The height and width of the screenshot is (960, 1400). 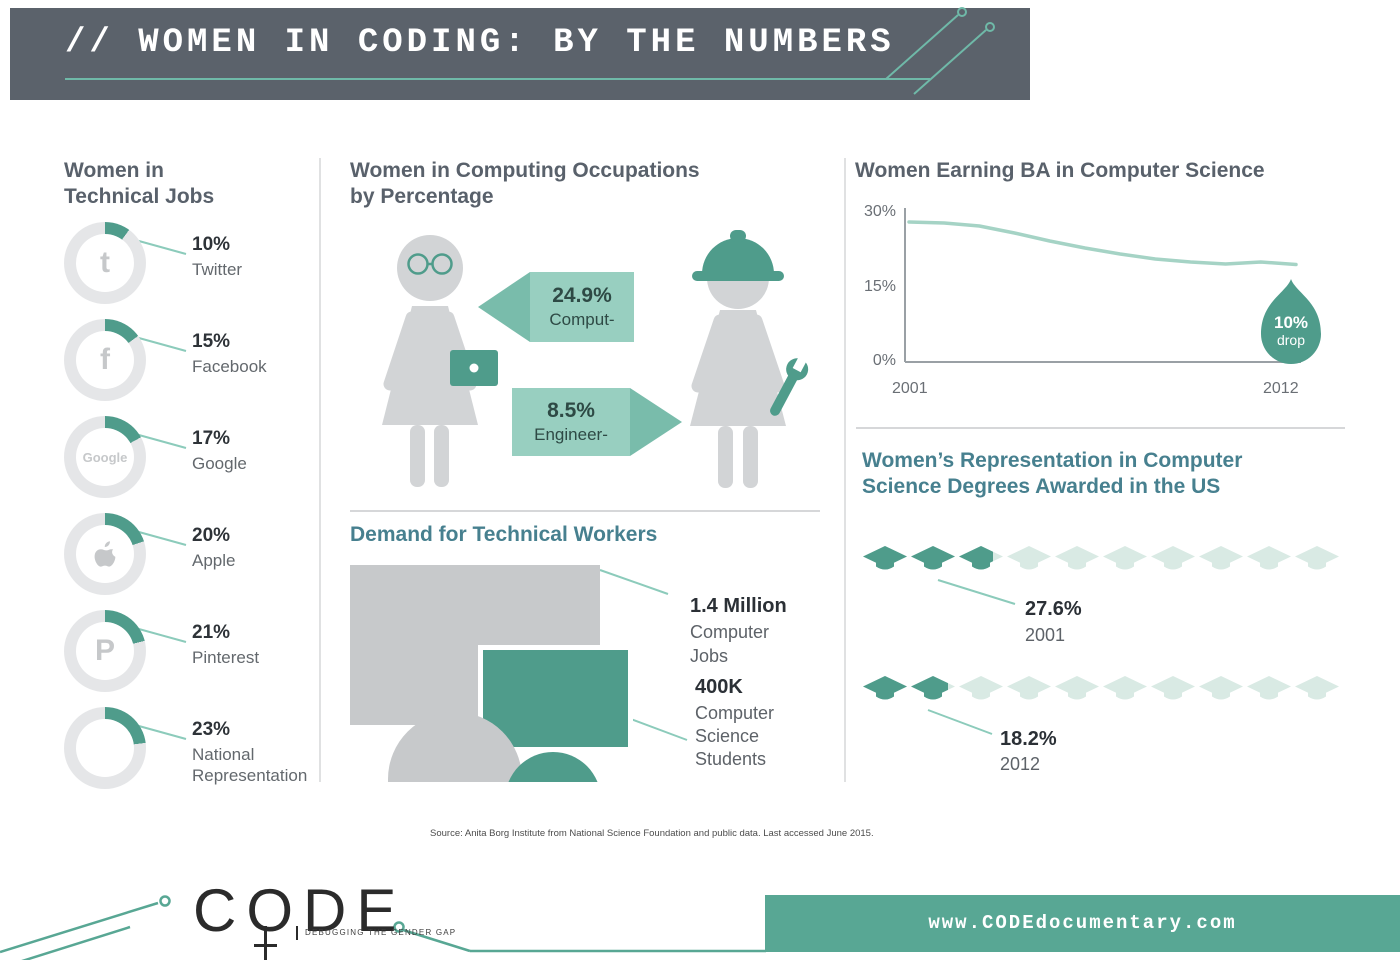 I want to click on donut-hole: P, so click(x=105, y=651).